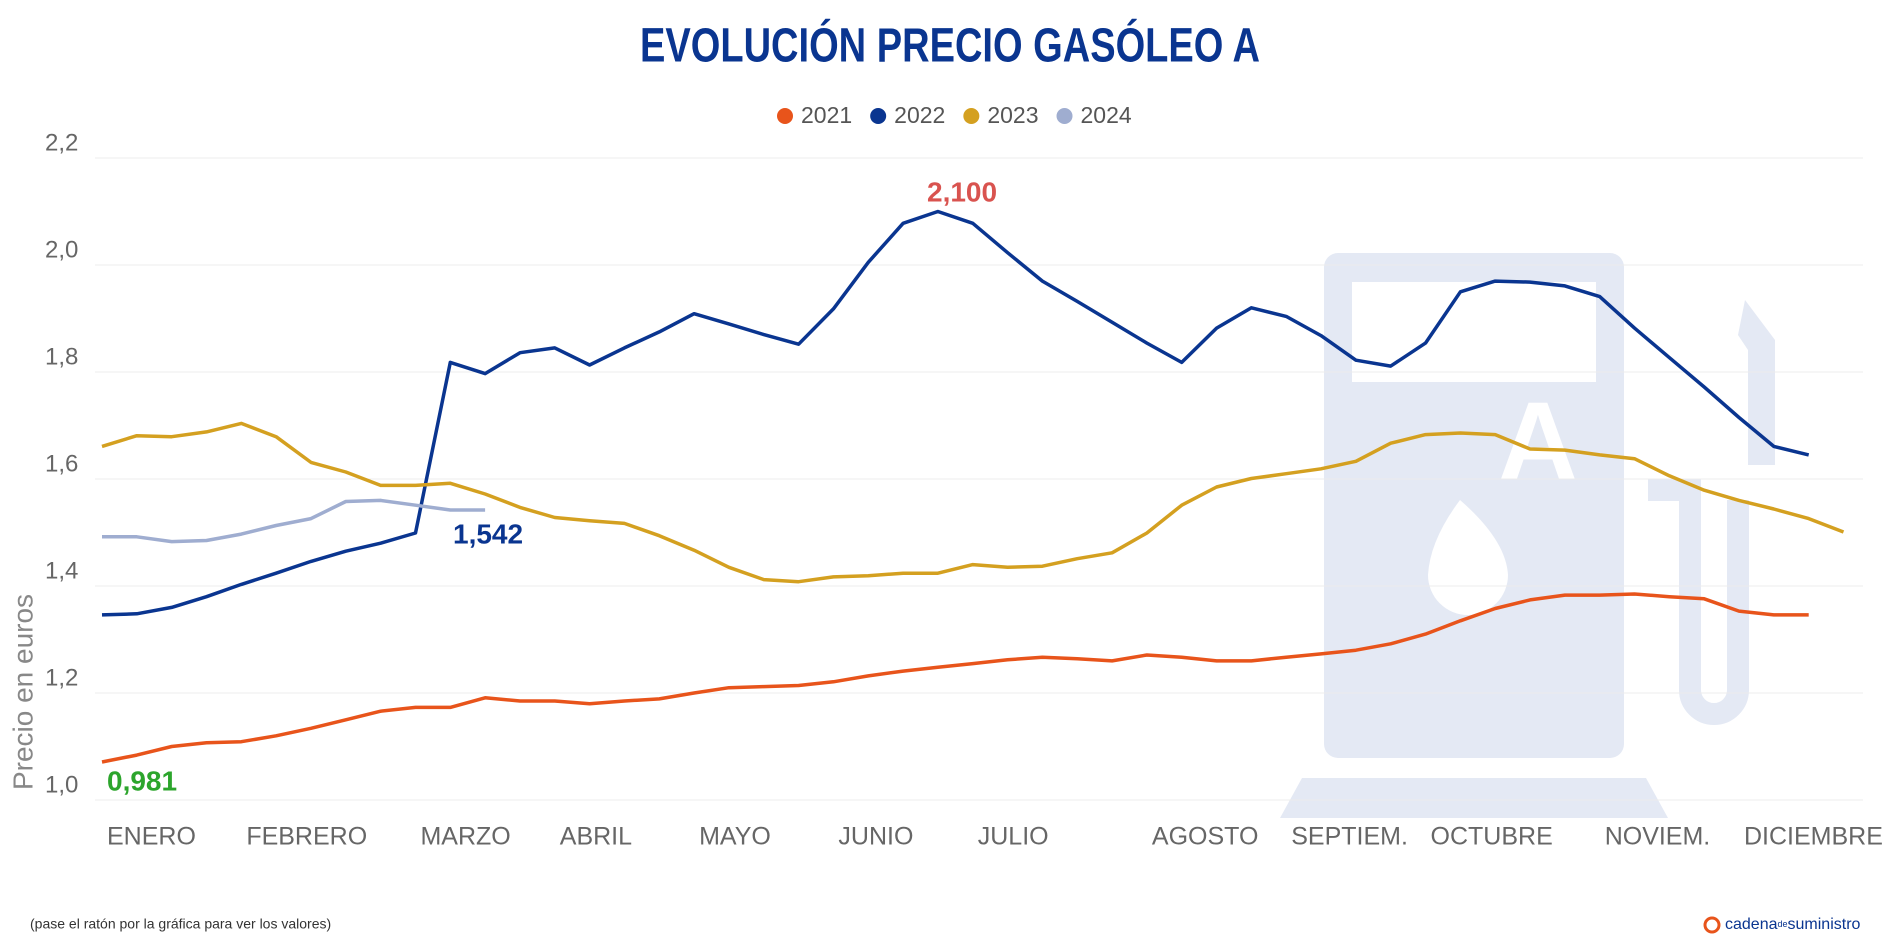 This screenshot has height=950, width=1900. I want to click on legend: 2021 2022 2023 2024, so click(954, 115).